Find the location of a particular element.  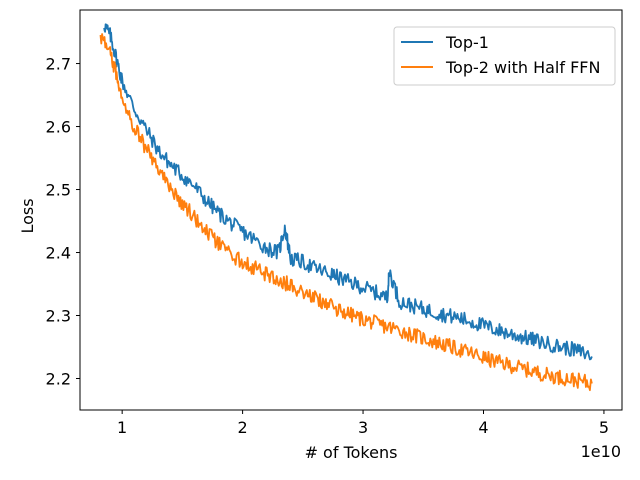

y-tick-label: 2.6 is located at coordinates (58, 127).